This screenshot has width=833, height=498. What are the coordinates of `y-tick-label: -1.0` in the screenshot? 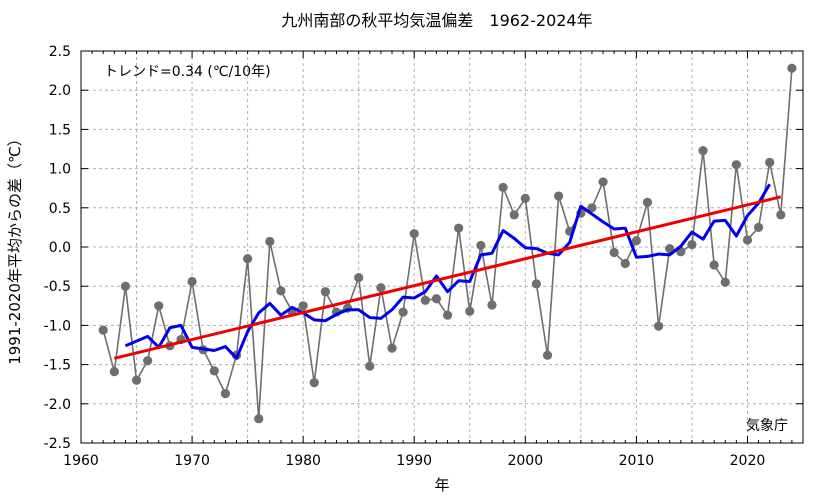 It's located at (57, 326).